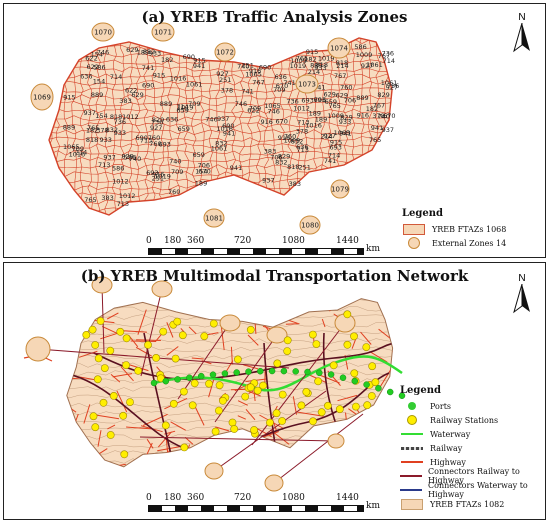  I want to click on zone-label: 1061, so click(219, 149).